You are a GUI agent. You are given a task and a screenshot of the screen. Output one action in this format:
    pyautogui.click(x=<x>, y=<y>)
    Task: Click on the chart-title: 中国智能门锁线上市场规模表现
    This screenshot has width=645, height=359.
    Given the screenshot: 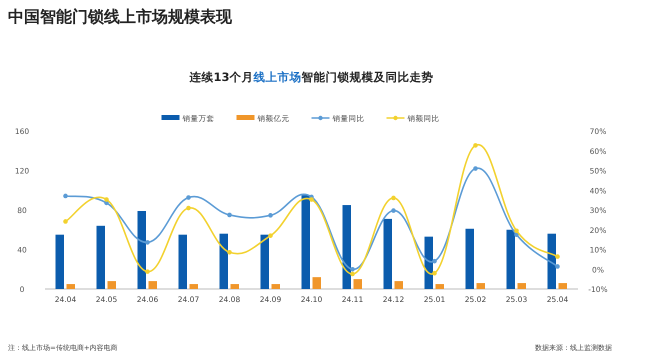 What is the action you would take?
    pyautogui.click(x=120, y=16)
    